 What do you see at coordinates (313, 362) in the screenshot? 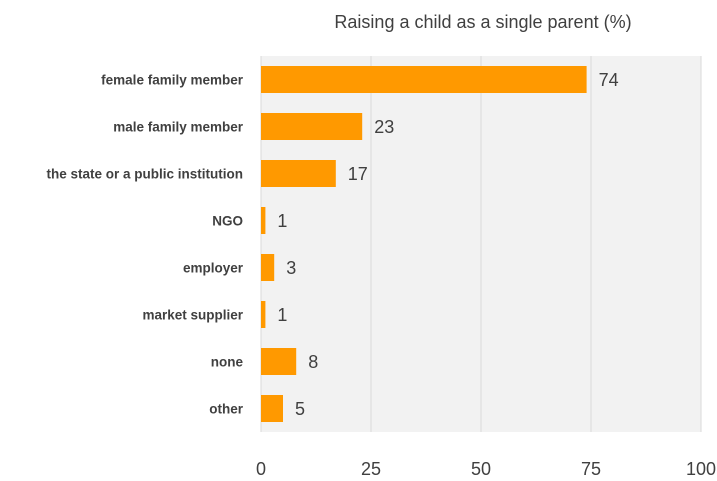
I see `data-label: 8` at bounding box center [313, 362].